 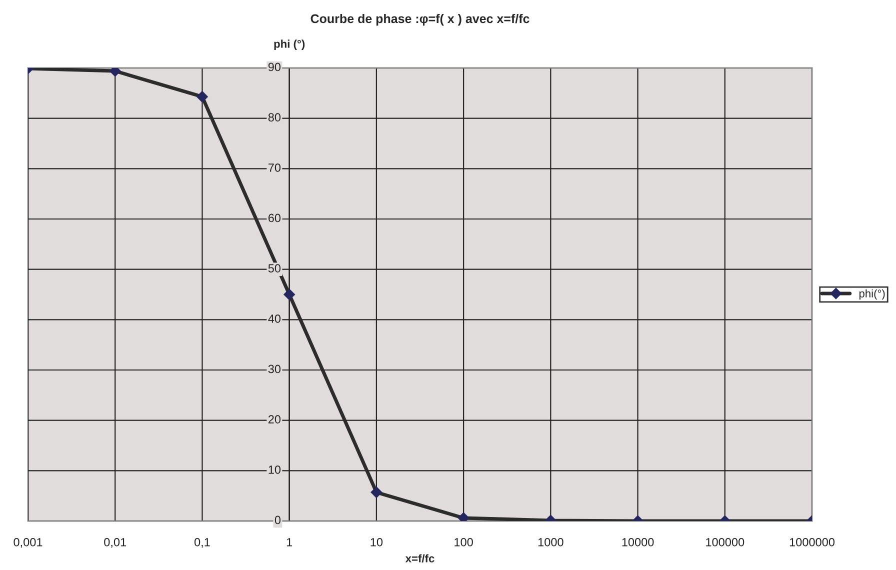 I want to click on chart-title: Courbe de phase :φ=f( x ) avec x=f/fc, so click(x=420, y=20).